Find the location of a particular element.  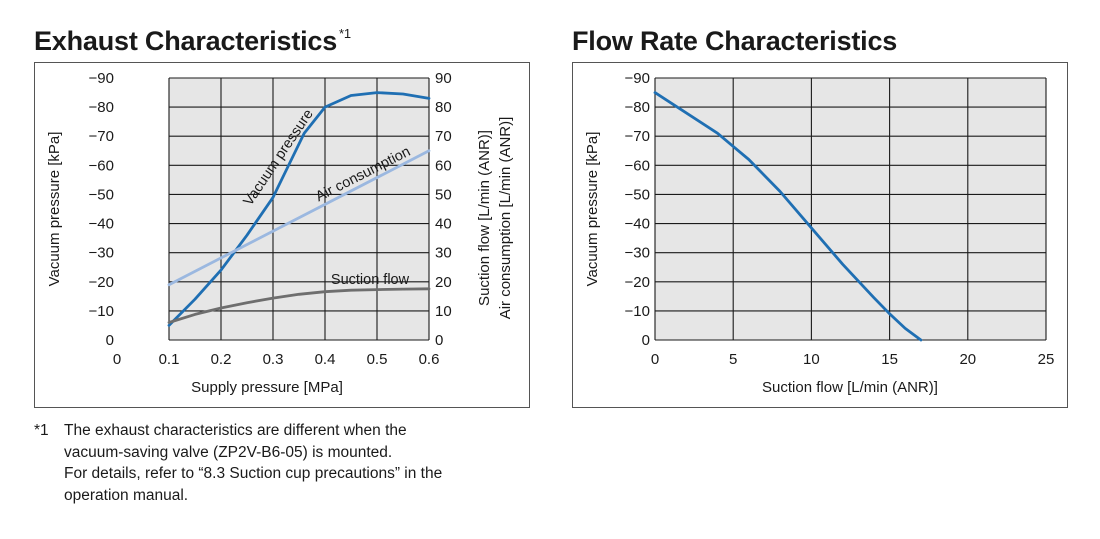

exhaust-plot-area is located at coordinates (299, 209).